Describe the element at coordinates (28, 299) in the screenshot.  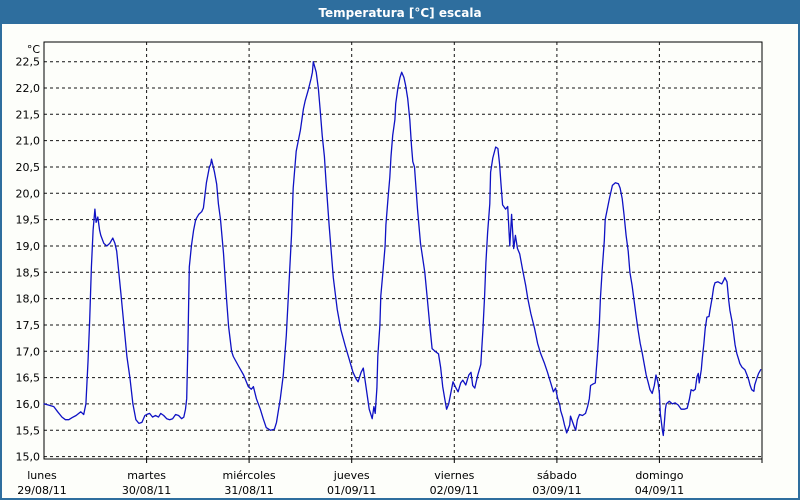
I see `svg-text: 18,0` at that location.